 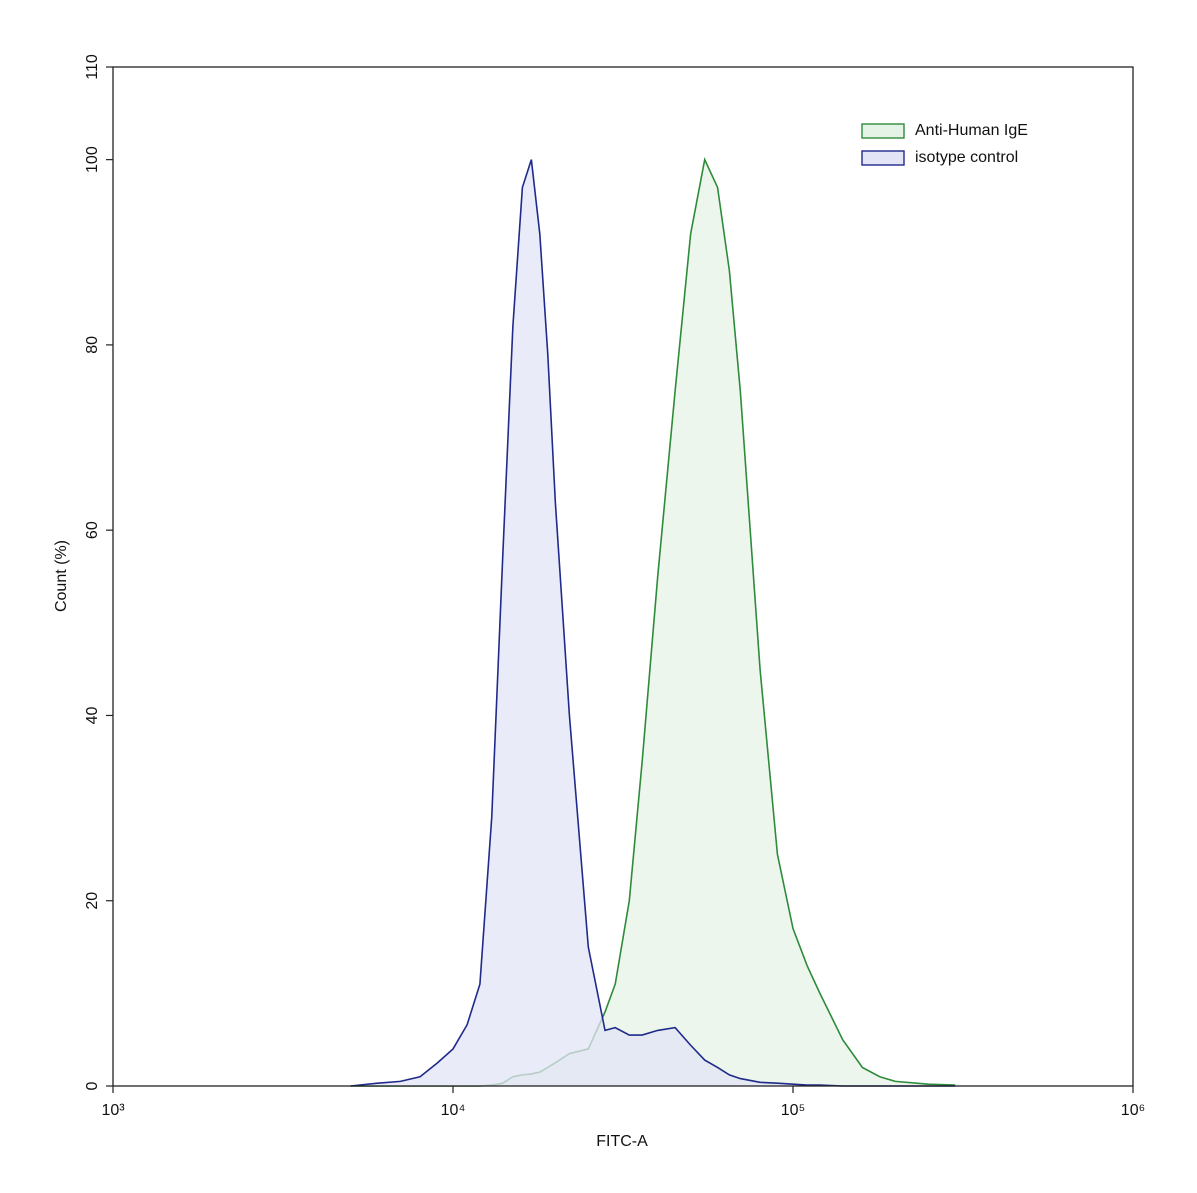 I want to click on legend-label: Anti-Human IgE, so click(x=971, y=130).